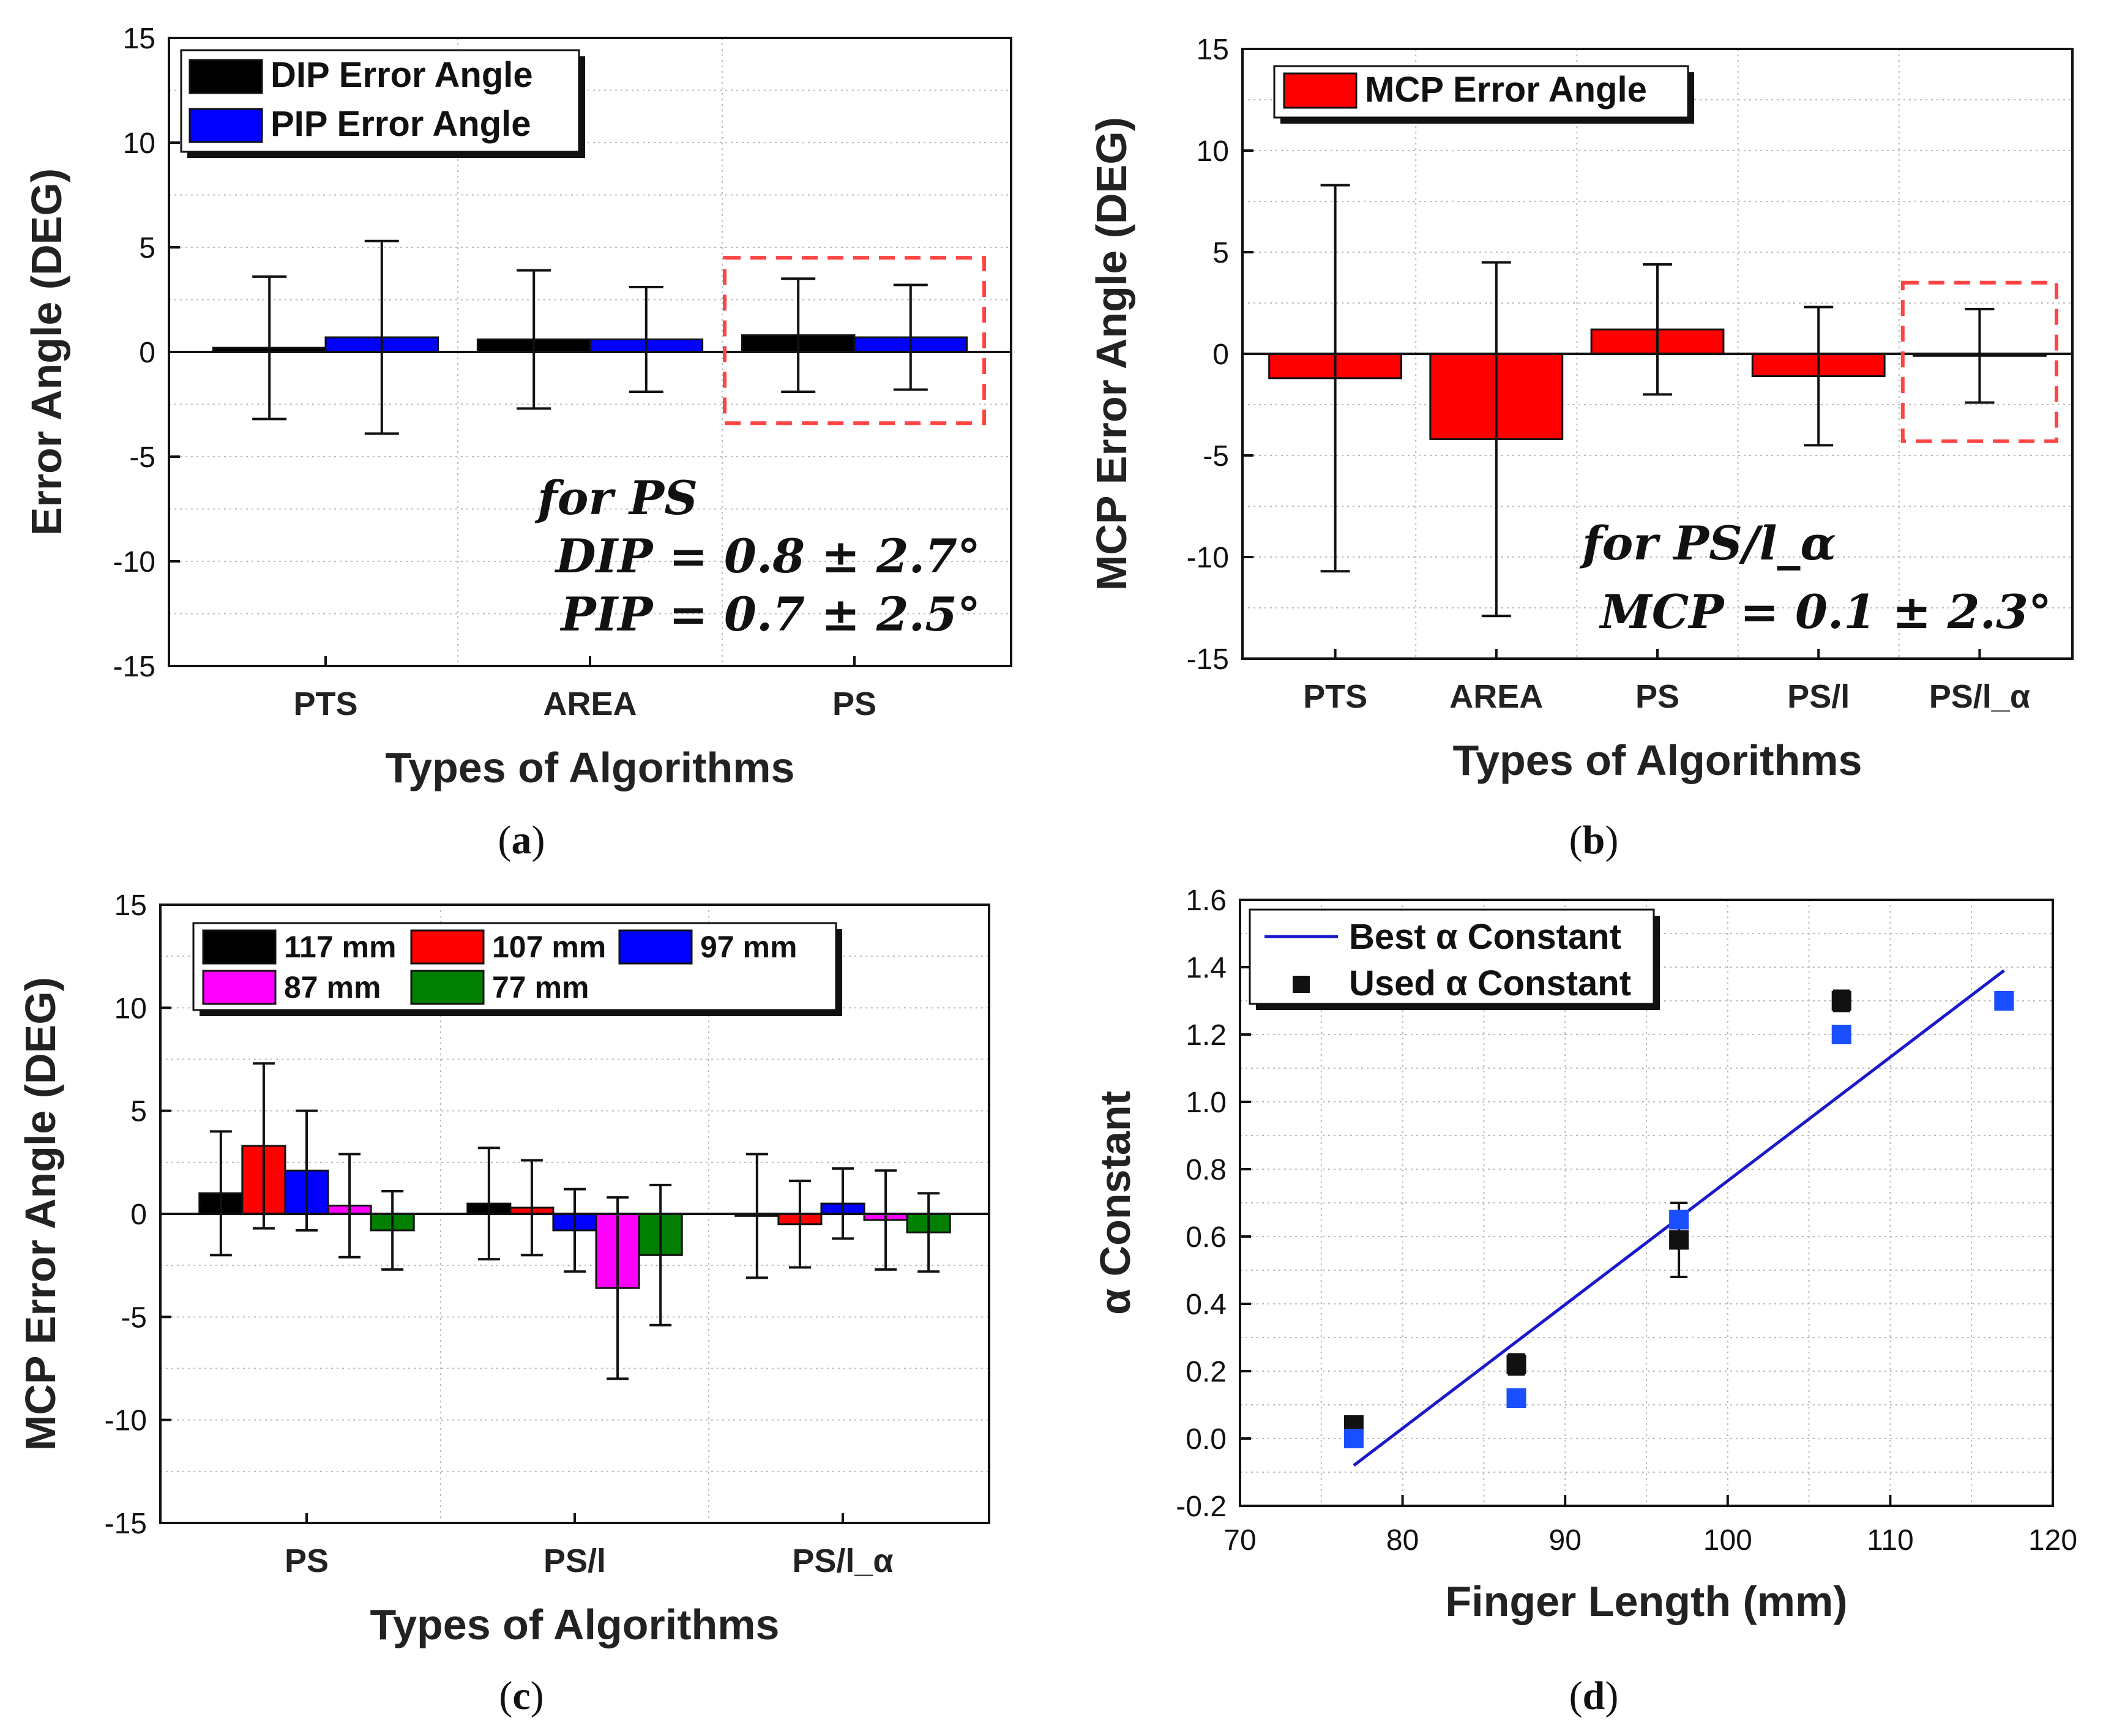 This screenshot has height=1736, width=2103. What do you see at coordinates (40, 1214) in the screenshot?
I see `panel-c-y-axis-title: MCP Error Angle (DEG)` at bounding box center [40, 1214].